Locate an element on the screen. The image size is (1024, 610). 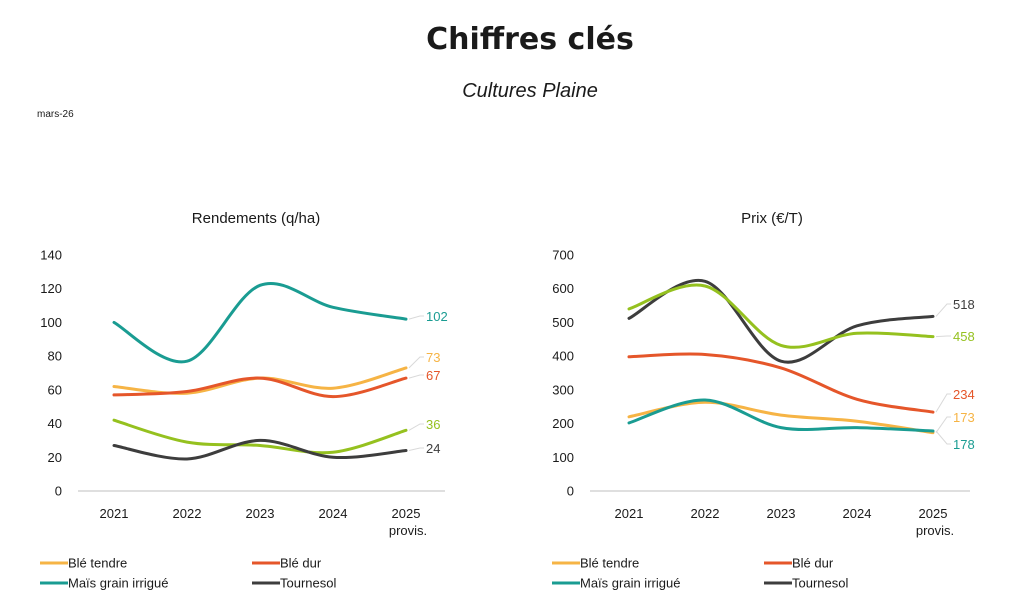
data-label: 234 is located at coordinates (964, 394).